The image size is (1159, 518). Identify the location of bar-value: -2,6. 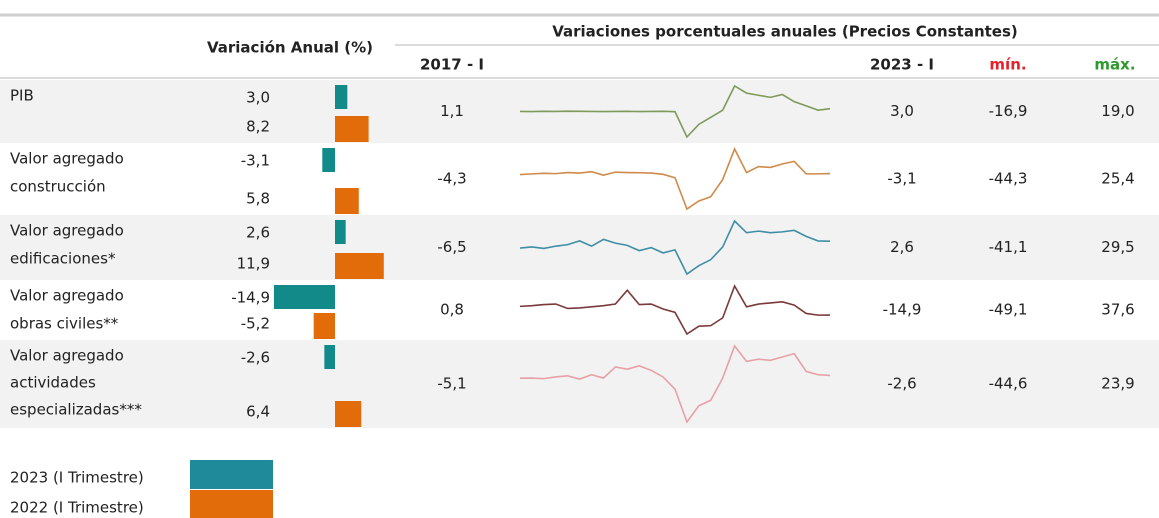
(255, 358).